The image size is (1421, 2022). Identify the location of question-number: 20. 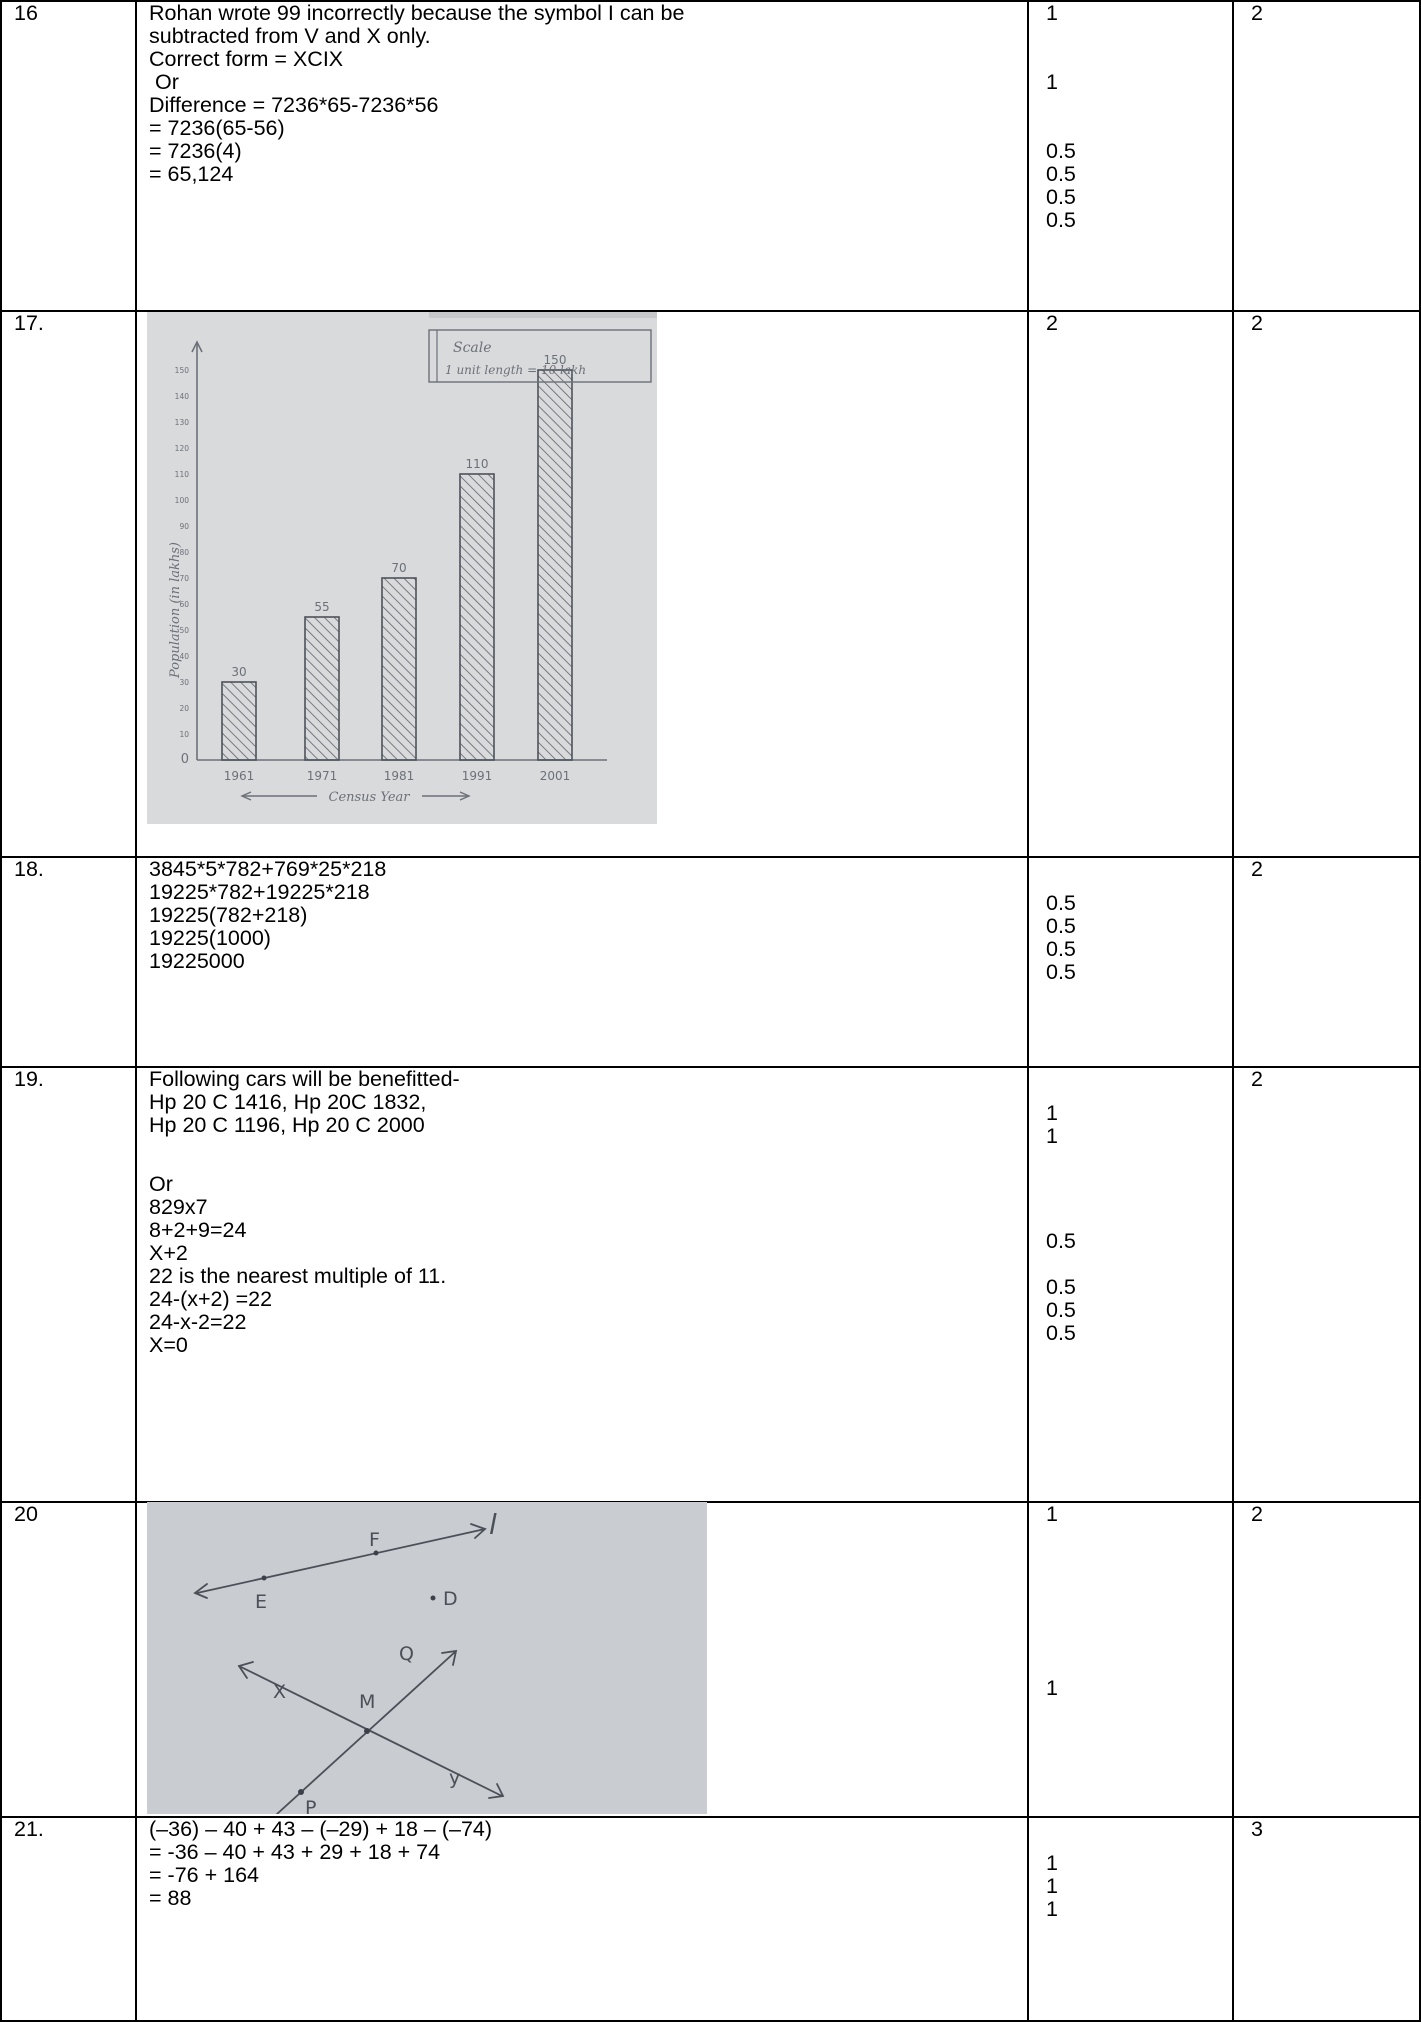
(26, 1514).